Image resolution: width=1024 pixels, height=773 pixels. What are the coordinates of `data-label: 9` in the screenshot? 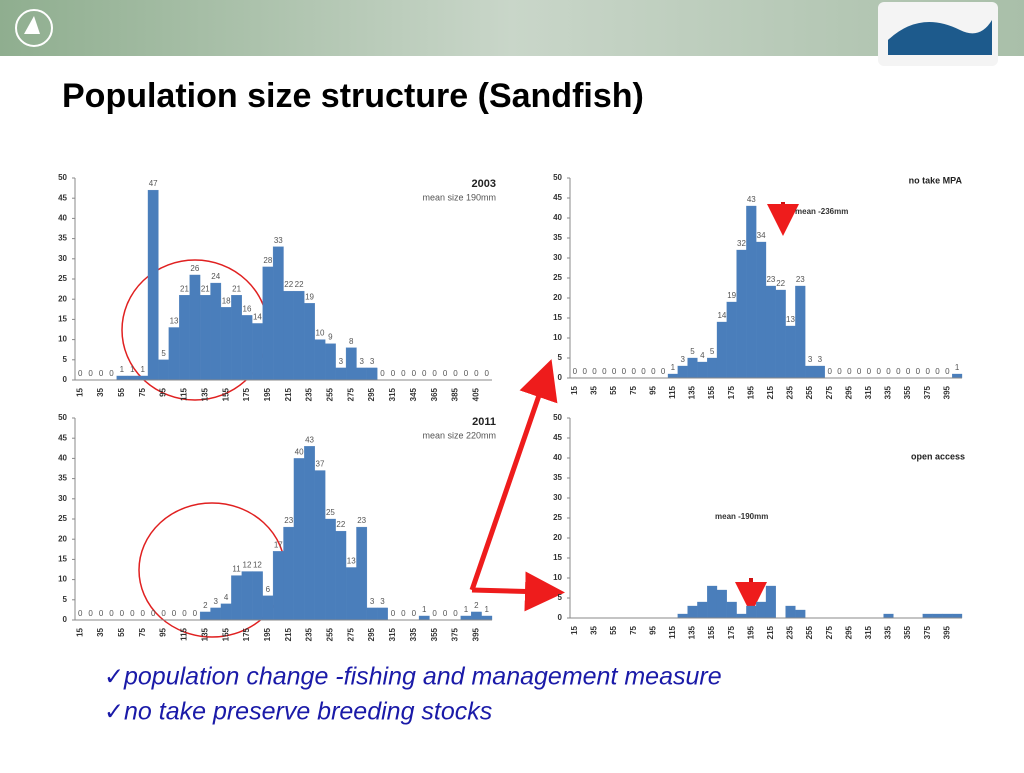 It's located at (330, 337).